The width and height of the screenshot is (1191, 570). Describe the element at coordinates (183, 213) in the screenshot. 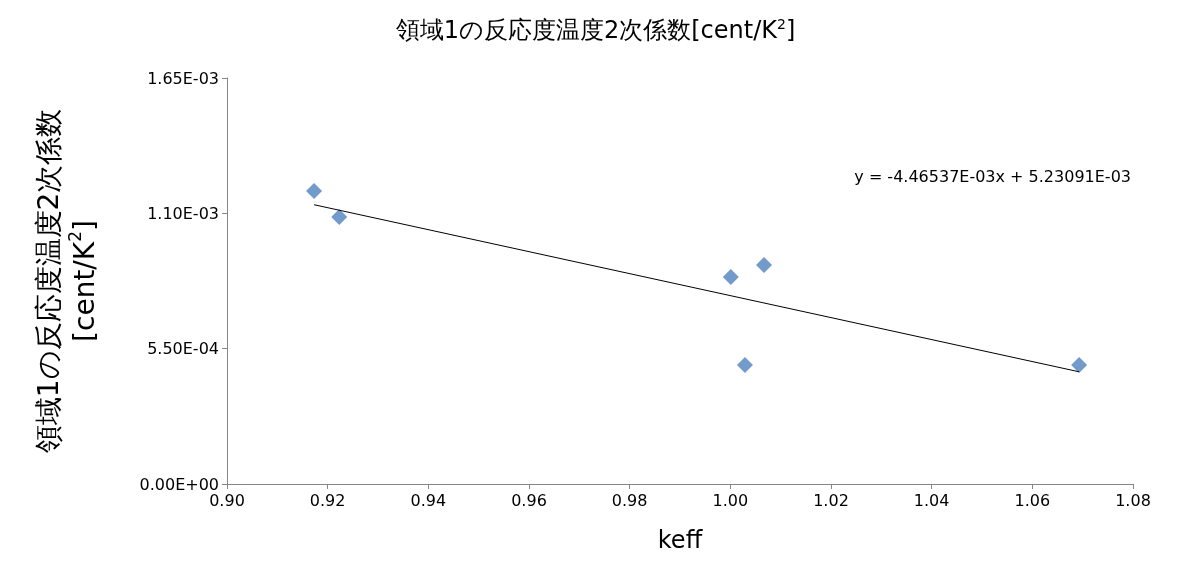

I see `y-tick-label: 1.10E-03` at that location.